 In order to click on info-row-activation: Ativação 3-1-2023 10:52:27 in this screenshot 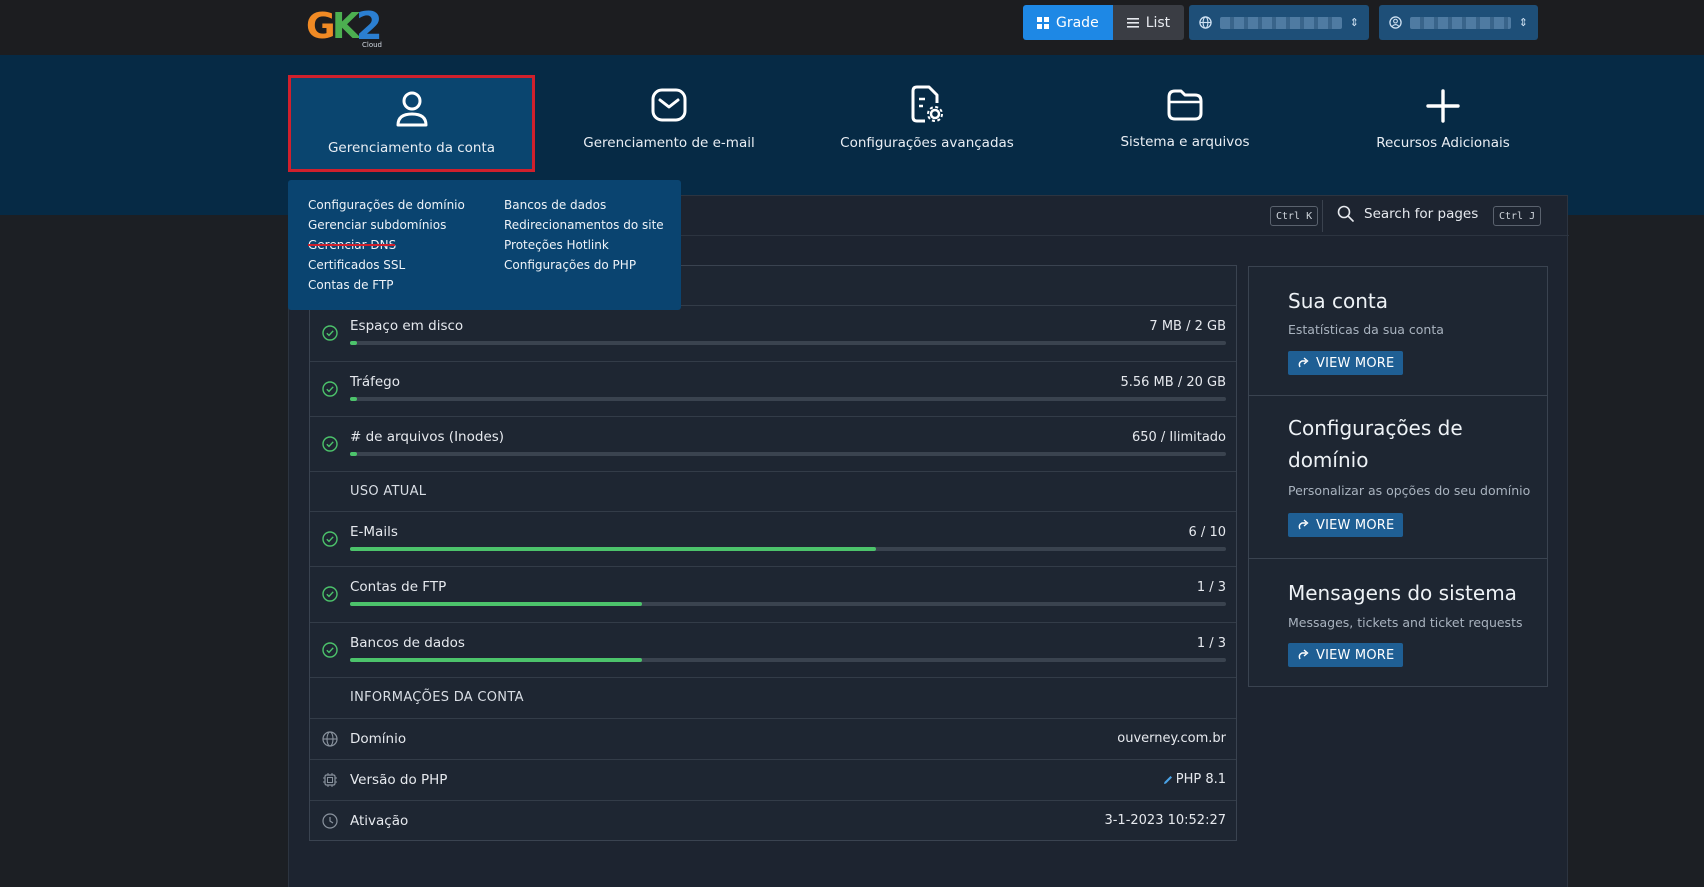, I will do `click(773, 821)`.